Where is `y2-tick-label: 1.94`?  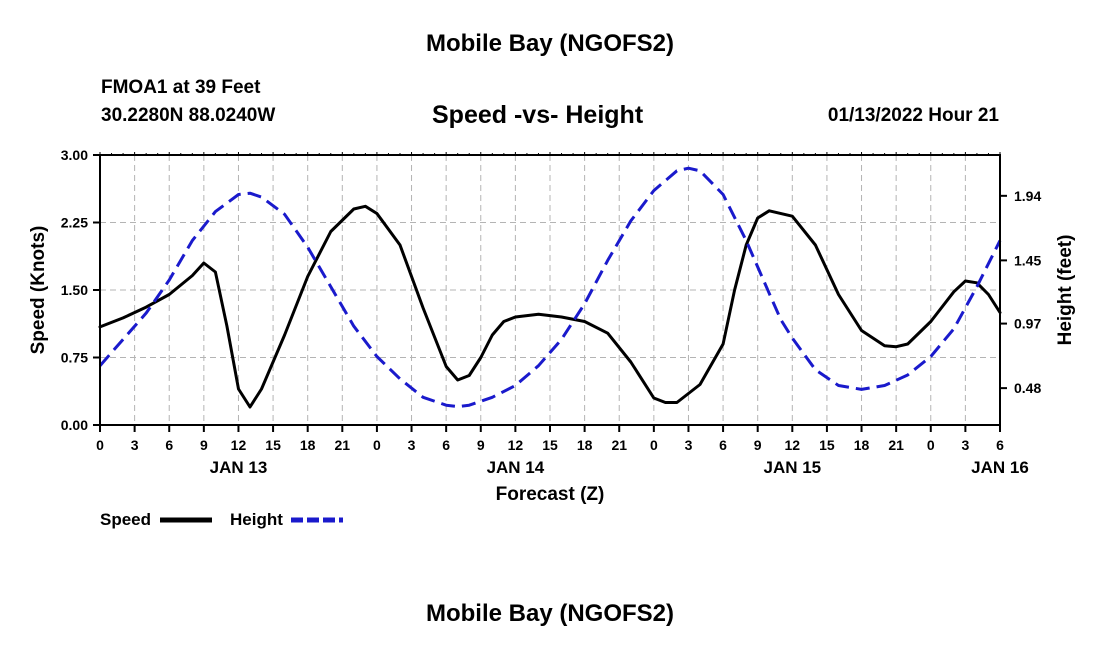 y2-tick-label: 1.94 is located at coordinates (1027, 196).